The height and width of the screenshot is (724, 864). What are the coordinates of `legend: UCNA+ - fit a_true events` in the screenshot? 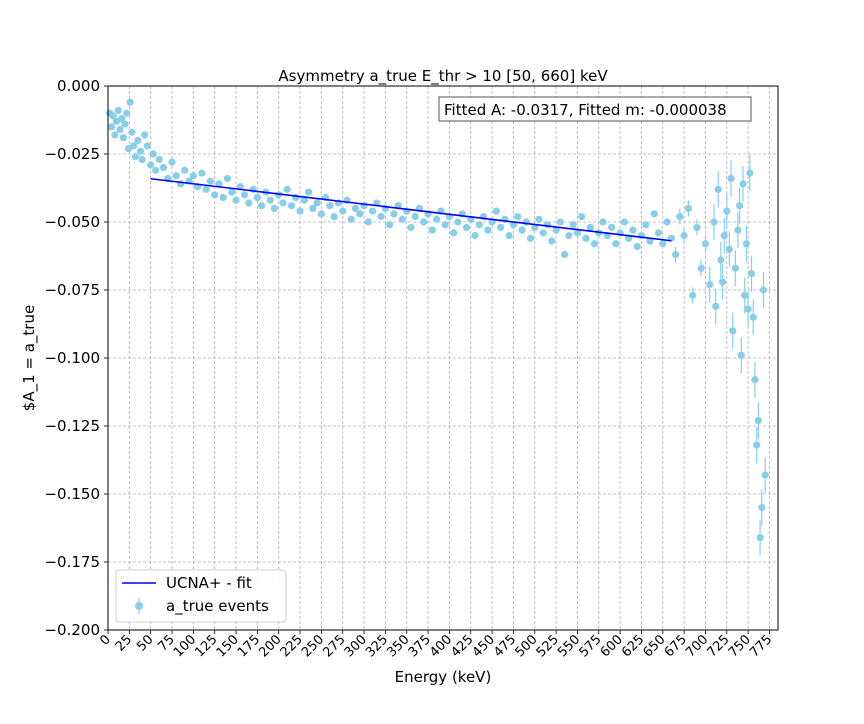 It's located at (201, 596).